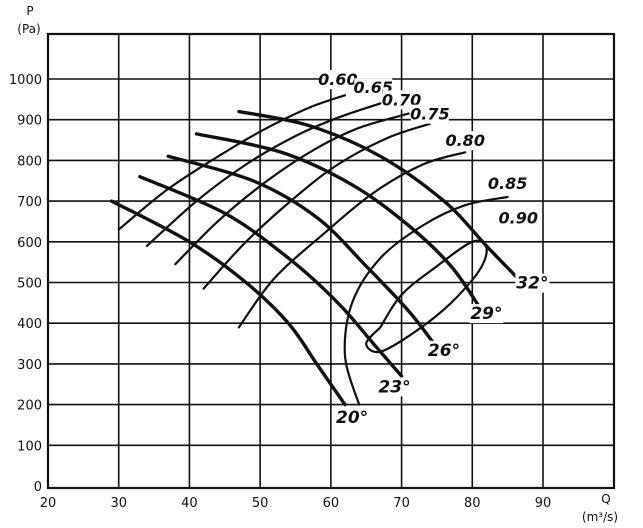 Image resolution: width=643 pixels, height=528 pixels. I want to click on y-tick-label: 600, so click(29, 243).